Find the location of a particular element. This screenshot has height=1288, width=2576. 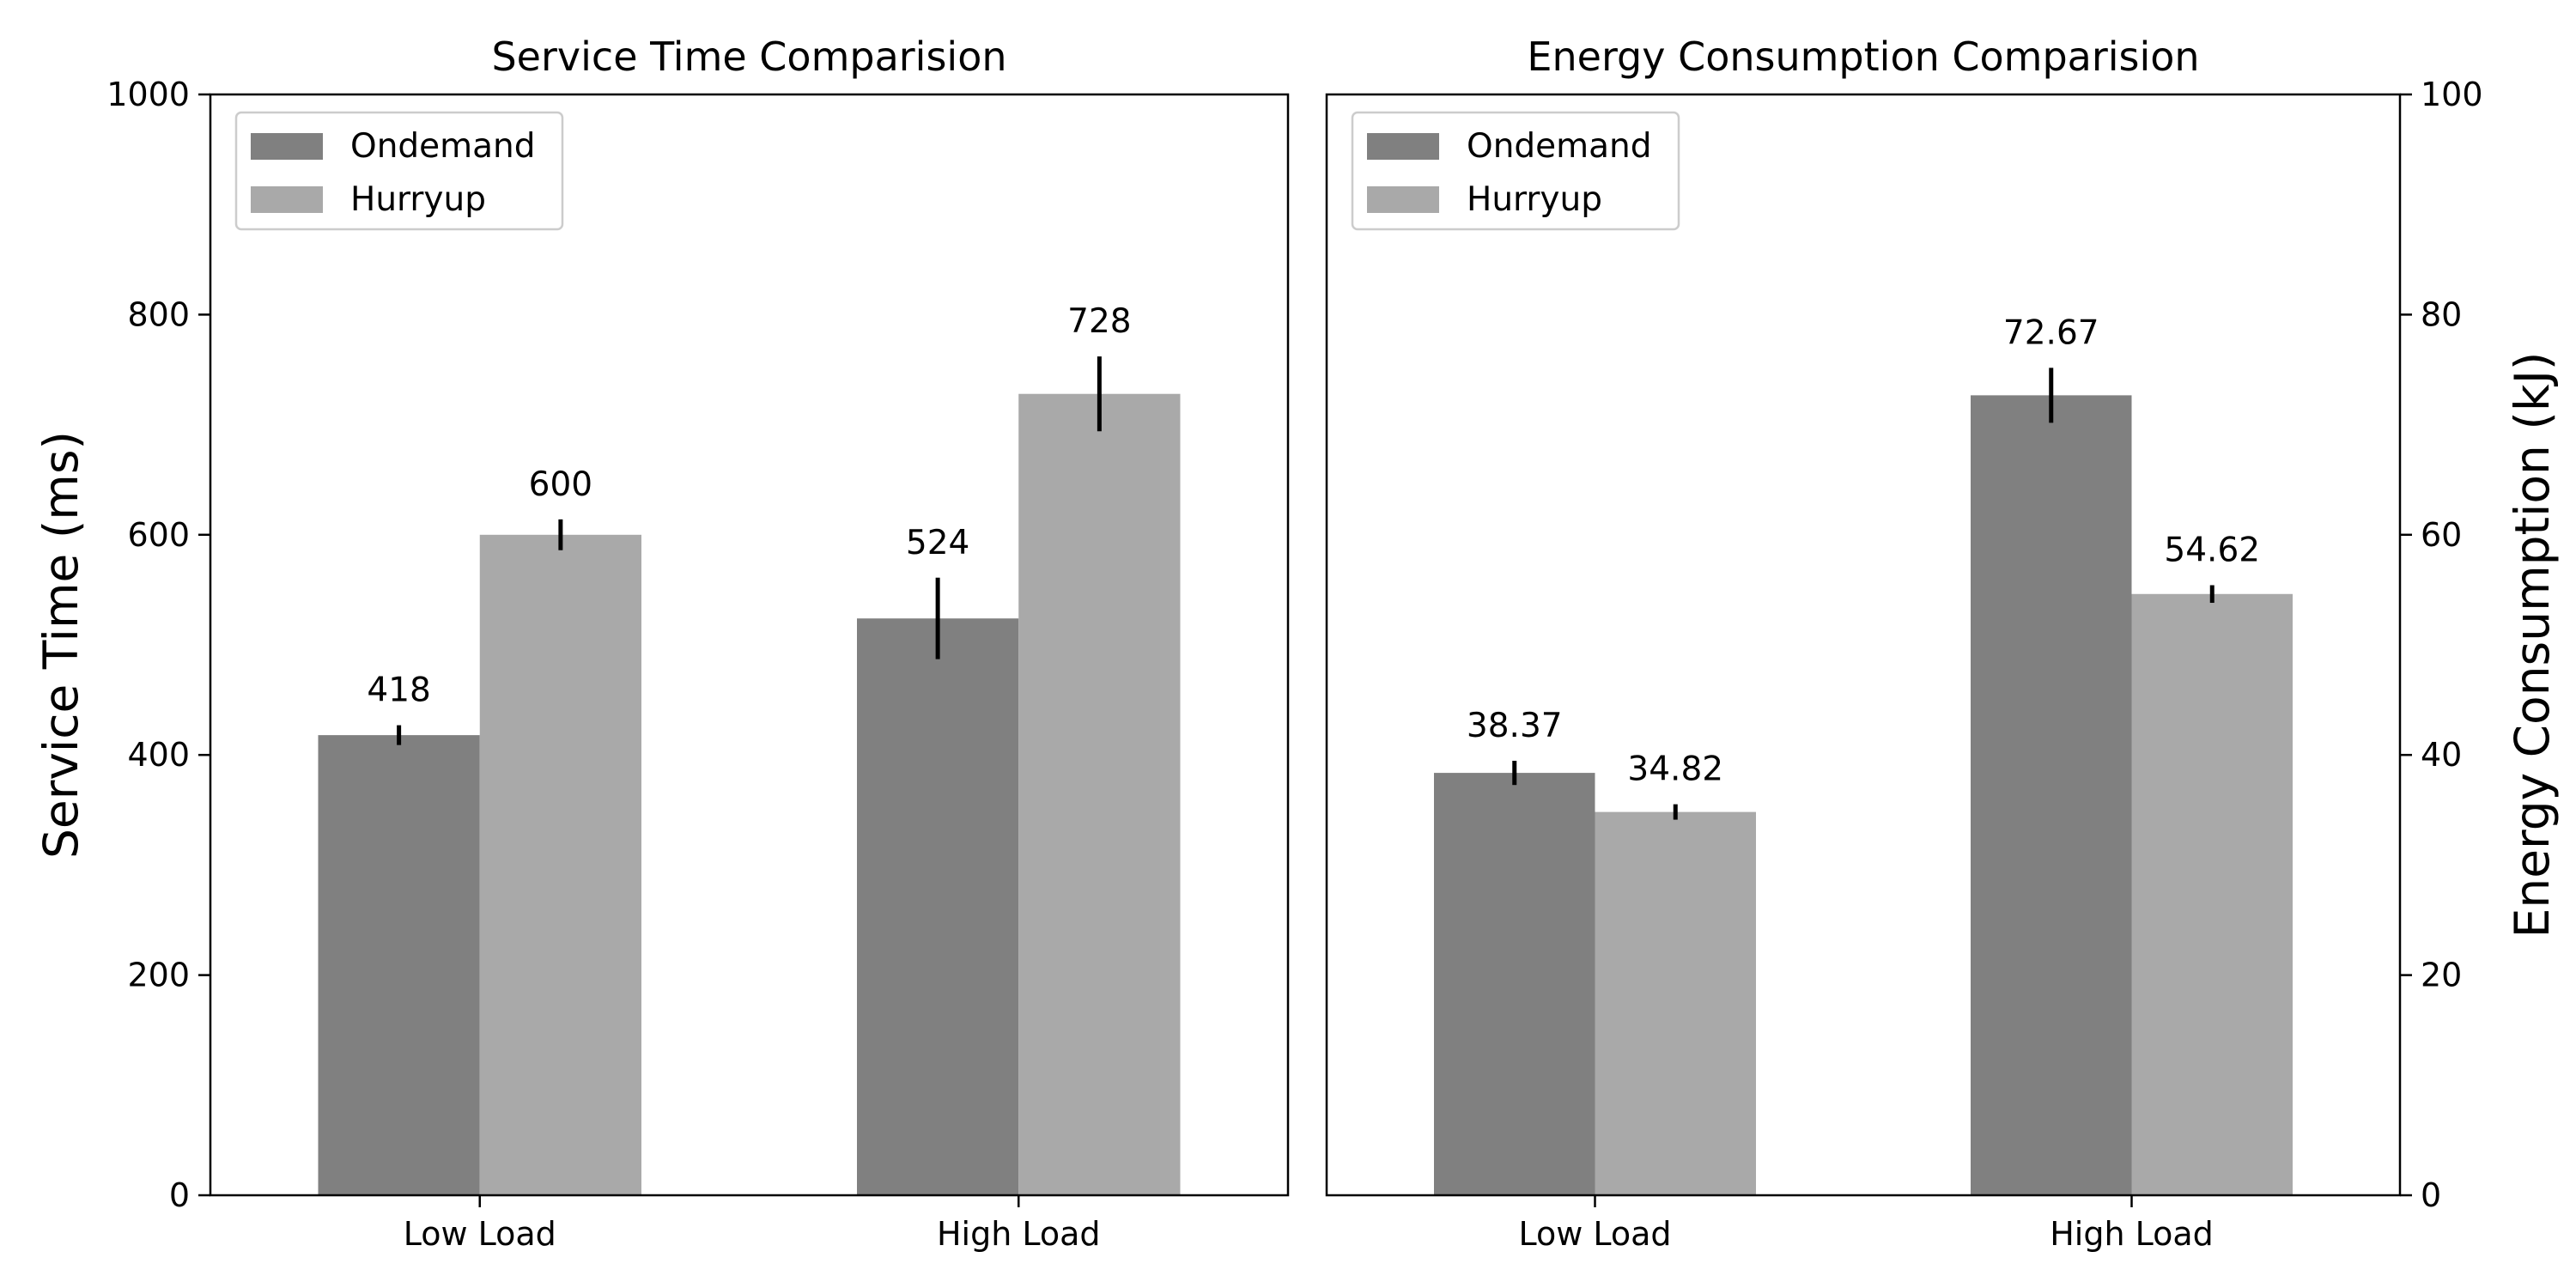

energy-y-tick-label: 60 is located at coordinates (2441, 535).